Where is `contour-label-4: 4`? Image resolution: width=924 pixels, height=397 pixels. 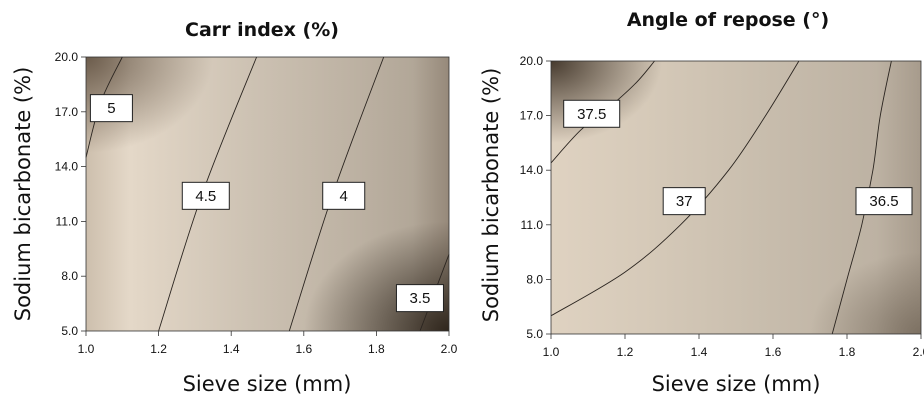 contour-label-4: 4 is located at coordinates (344, 195).